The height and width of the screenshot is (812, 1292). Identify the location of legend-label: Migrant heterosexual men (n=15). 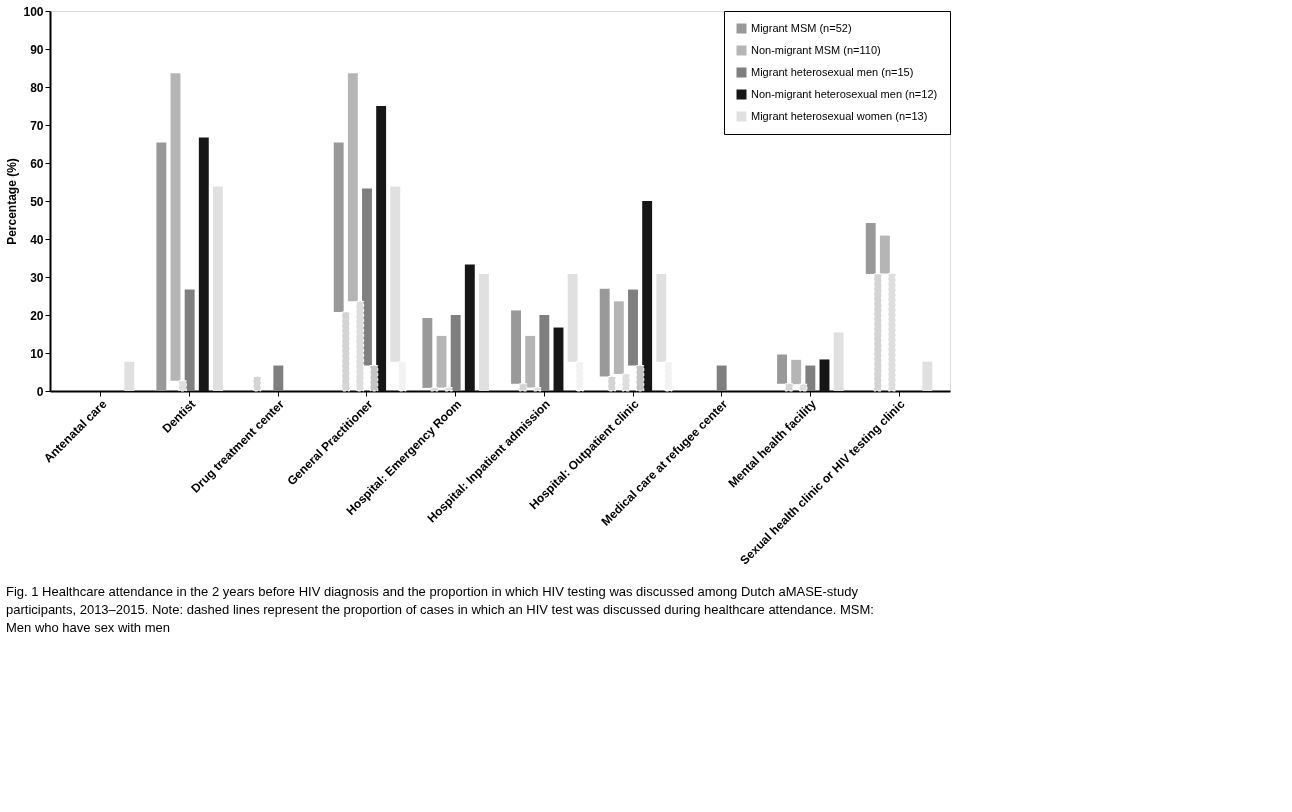
(832, 71).